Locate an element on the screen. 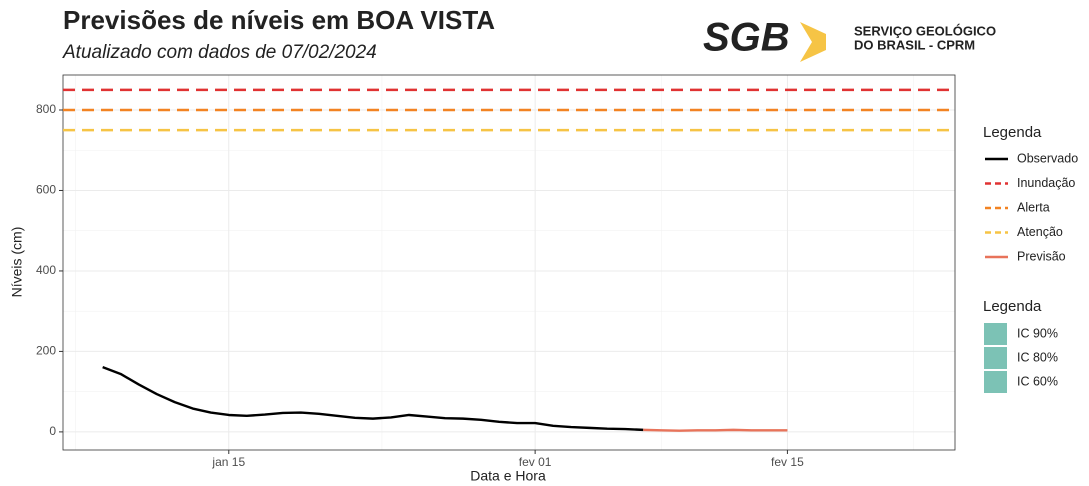 The height and width of the screenshot is (486, 1089). y-tick-label: 800 is located at coordinates (46, 109).